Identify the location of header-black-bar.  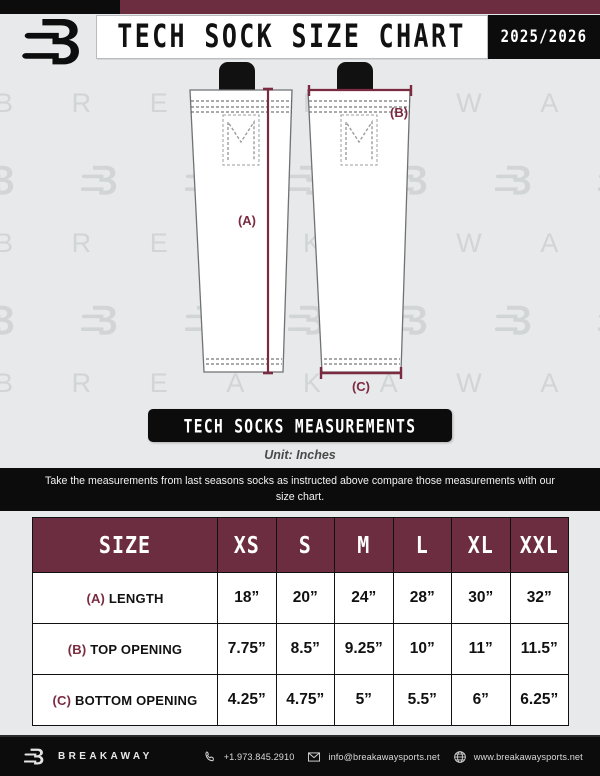
(60, 7).